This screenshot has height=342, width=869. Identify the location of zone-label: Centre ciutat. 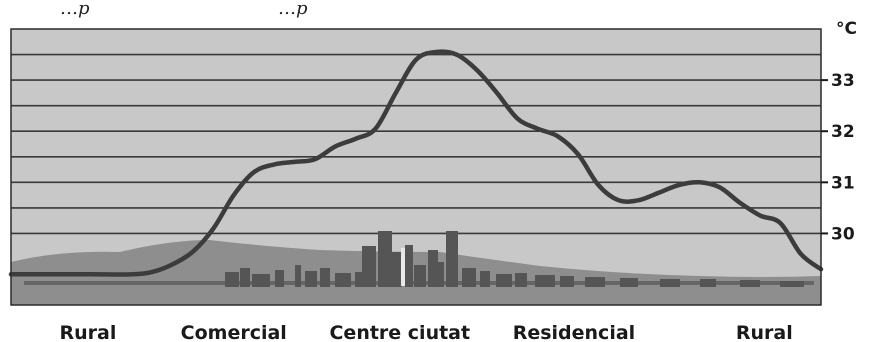
(399, 332).